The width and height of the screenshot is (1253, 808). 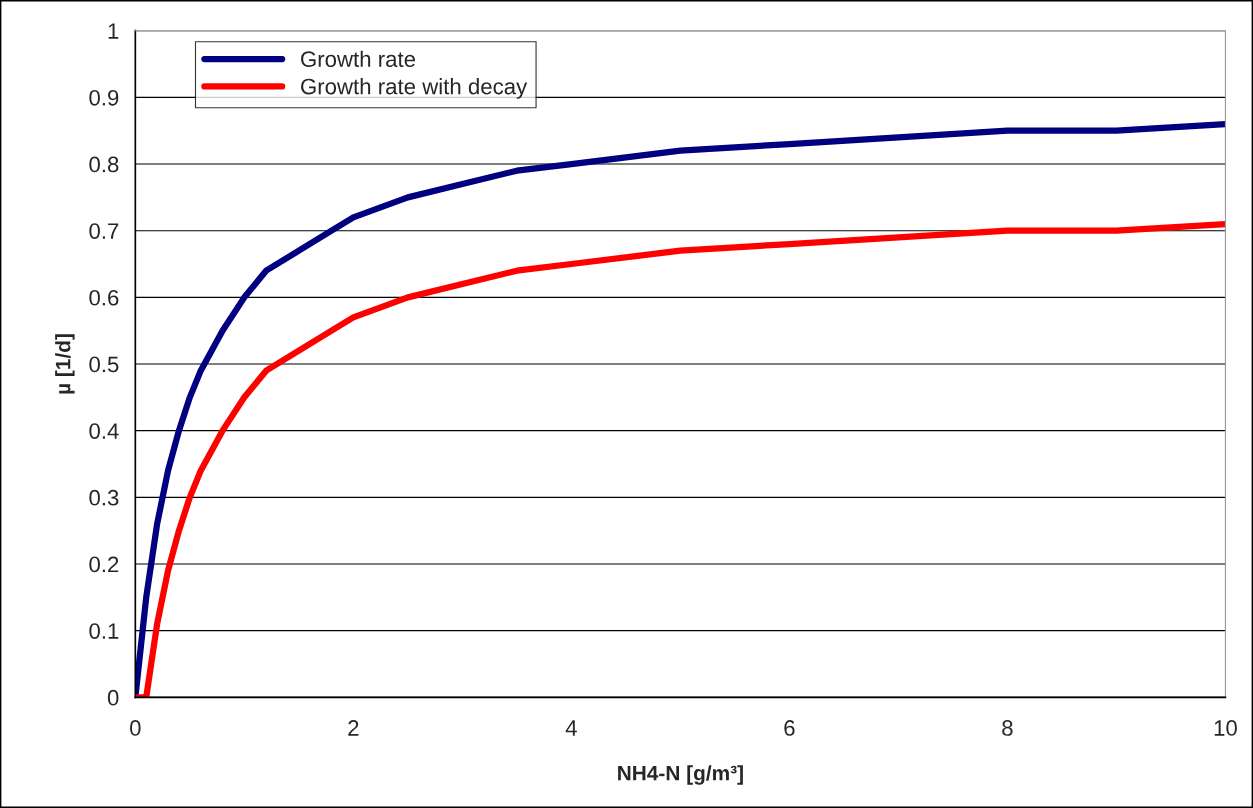 I want to click on y-tick-label: 0.4, so click(x=104, y=431).